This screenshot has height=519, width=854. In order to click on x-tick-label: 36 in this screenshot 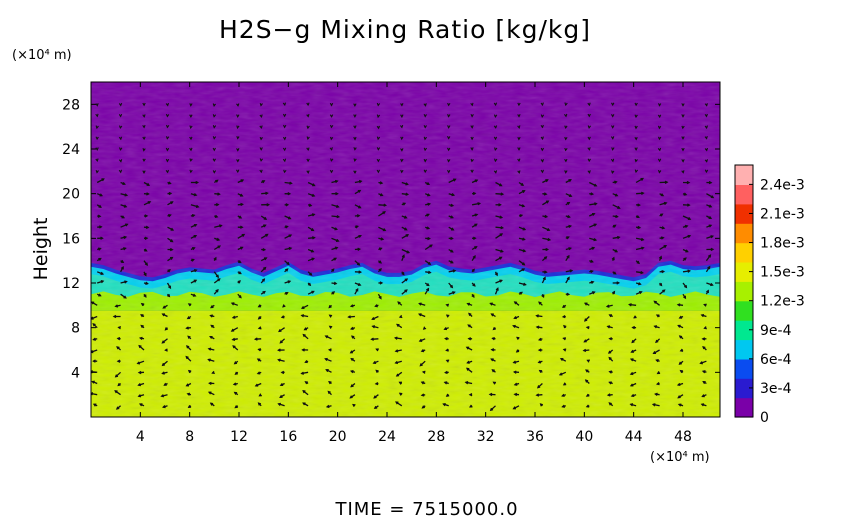, I will do `click(535, 437)`.